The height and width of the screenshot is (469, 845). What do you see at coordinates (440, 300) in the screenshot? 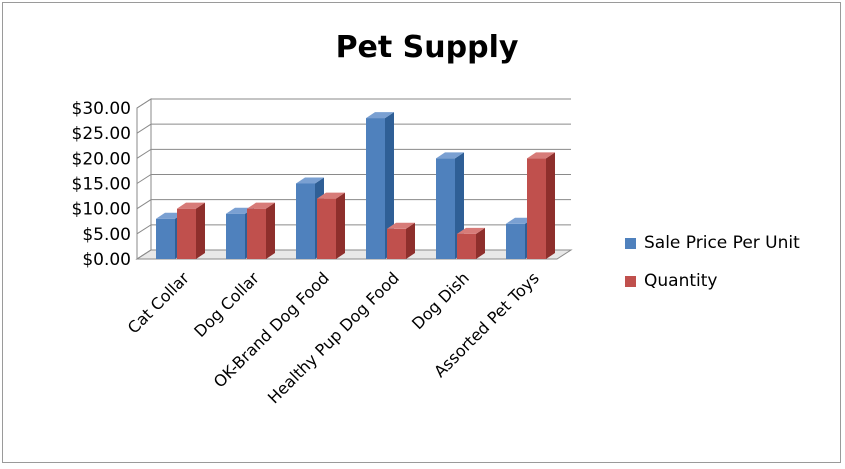
I see `x-tick-label: Dog Dish` at bounding box center [440, 300].